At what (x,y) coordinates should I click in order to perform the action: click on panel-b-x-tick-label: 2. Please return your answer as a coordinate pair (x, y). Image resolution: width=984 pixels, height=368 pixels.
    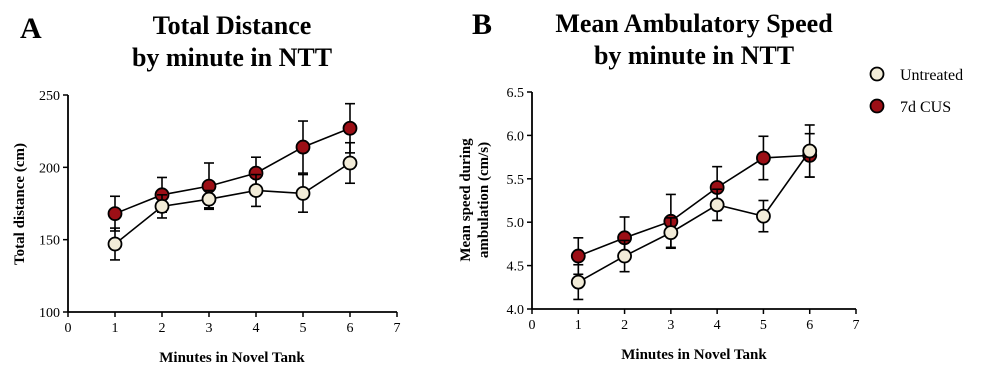
    Looking at the image, I should click on (624, 325).